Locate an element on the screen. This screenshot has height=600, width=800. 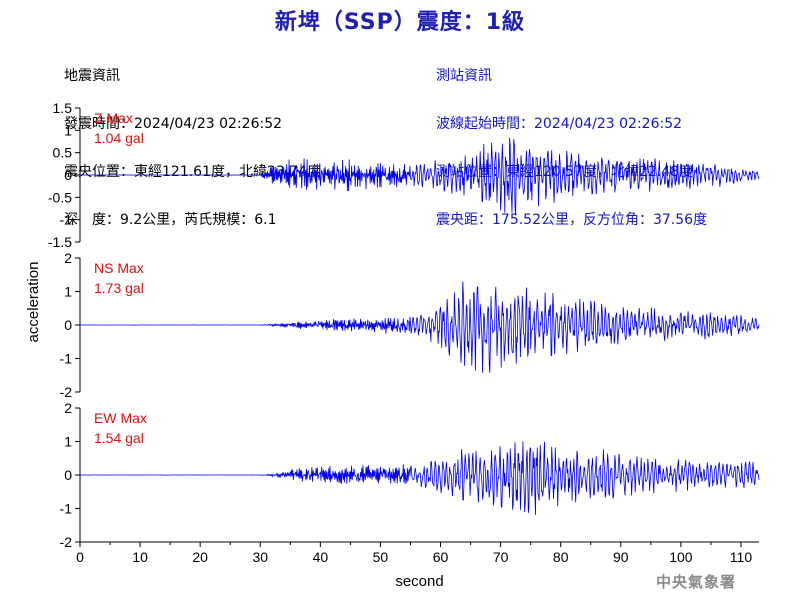
wave-start-time: 波線起始時間：2024/04/23 02:26:52 is located at coordinates (559, 124).